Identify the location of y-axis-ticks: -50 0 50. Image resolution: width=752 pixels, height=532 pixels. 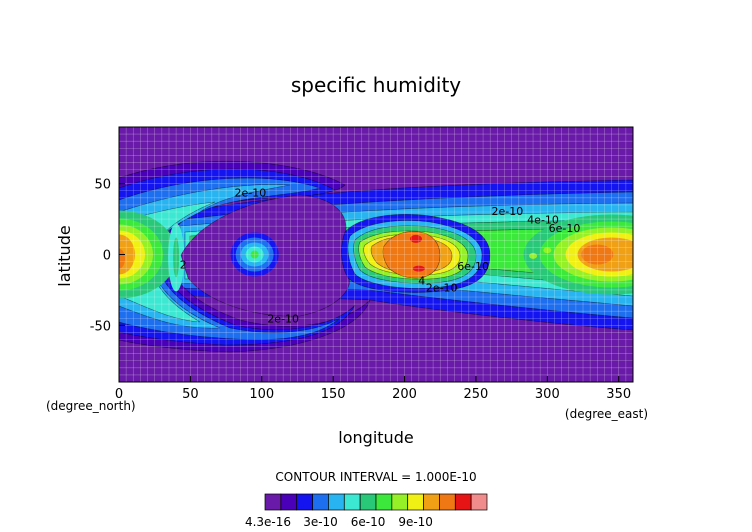
(107, 256).